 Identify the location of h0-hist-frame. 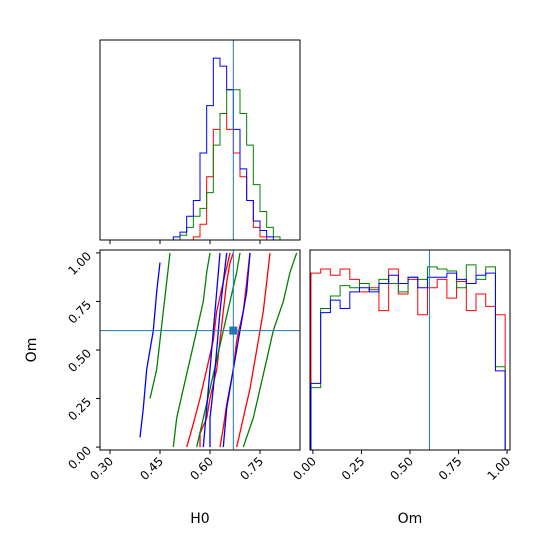
(200, 140).